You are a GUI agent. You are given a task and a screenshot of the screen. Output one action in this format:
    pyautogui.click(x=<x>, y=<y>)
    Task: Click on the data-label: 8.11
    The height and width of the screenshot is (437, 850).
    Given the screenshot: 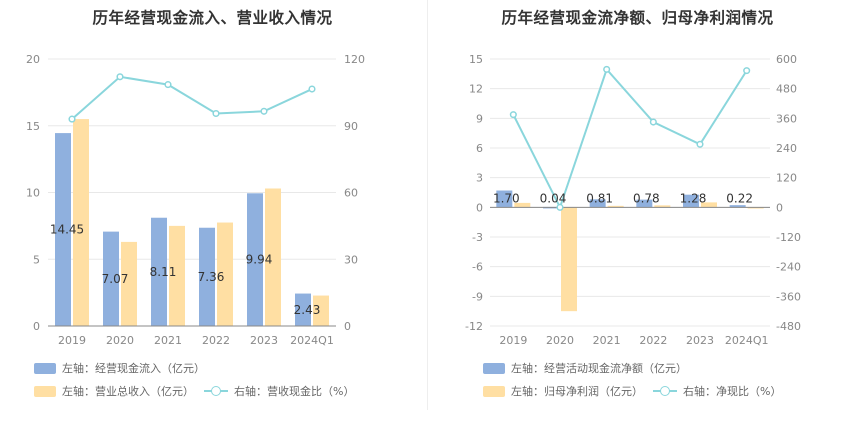 What is the action you would take?
    pyautogui.click(x=163, y=272)
    